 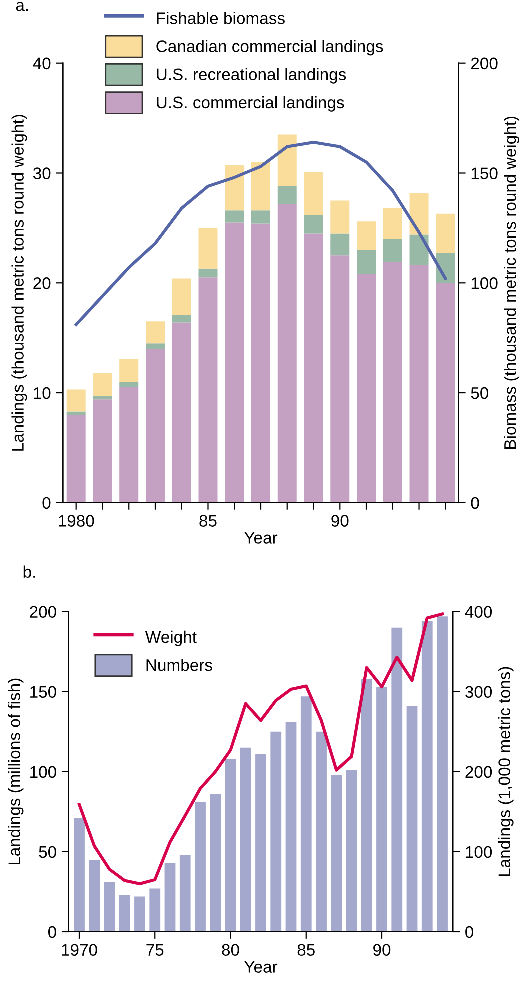 I want to click on legend-label: Numbers, so click(x=179, y=665).